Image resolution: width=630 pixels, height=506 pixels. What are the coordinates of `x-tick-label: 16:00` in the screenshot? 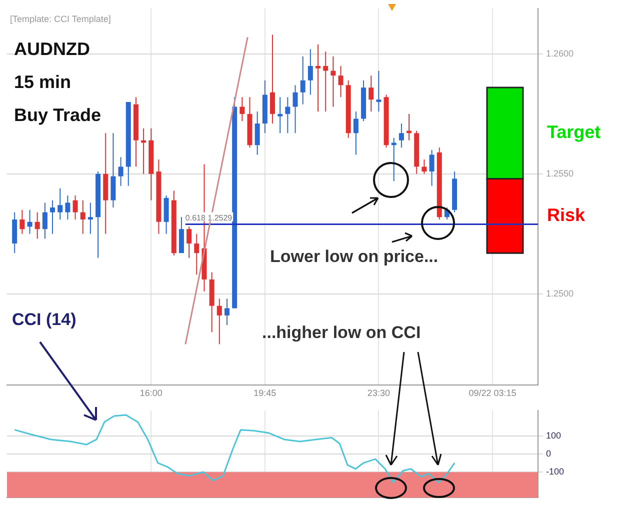 It's located at (151, 393).